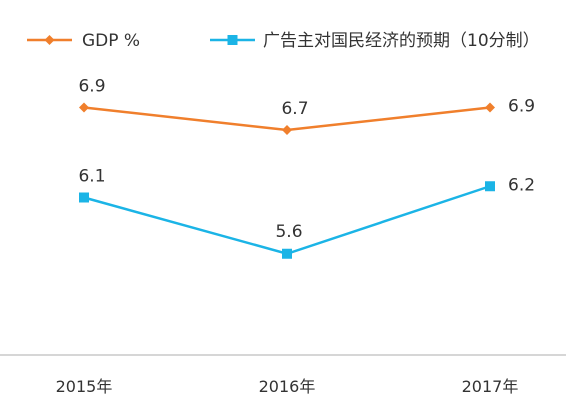 The height and width of the screenshot is (404, 566). What do you see at coordinates (521, 185) in the screenshot?
I see `data-label: 6.2` at bounding box center [521, 185].